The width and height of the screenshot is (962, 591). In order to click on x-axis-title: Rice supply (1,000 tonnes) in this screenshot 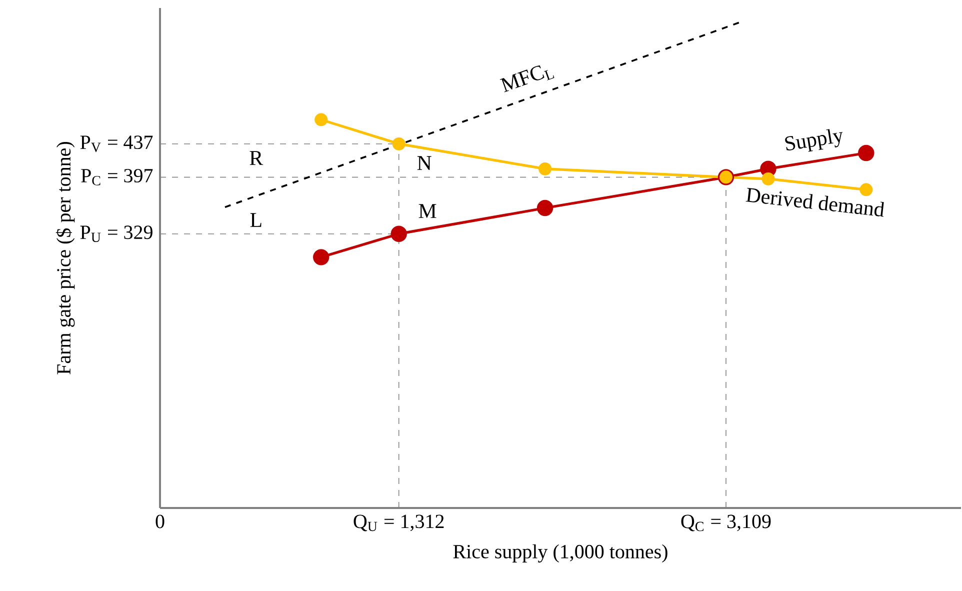, I will do `click(560, 553)`.